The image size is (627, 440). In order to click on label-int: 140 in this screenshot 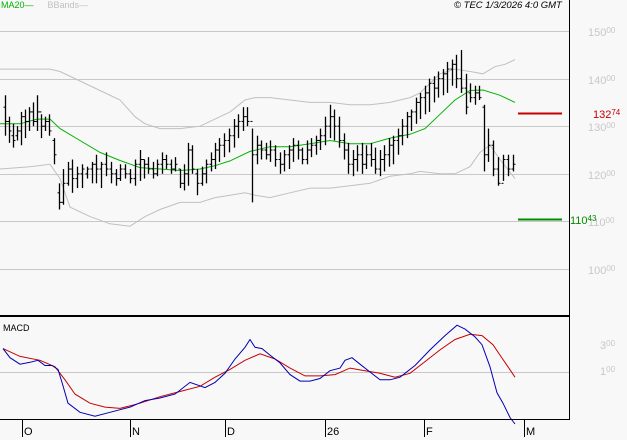, I will do `click(597, 80)`.